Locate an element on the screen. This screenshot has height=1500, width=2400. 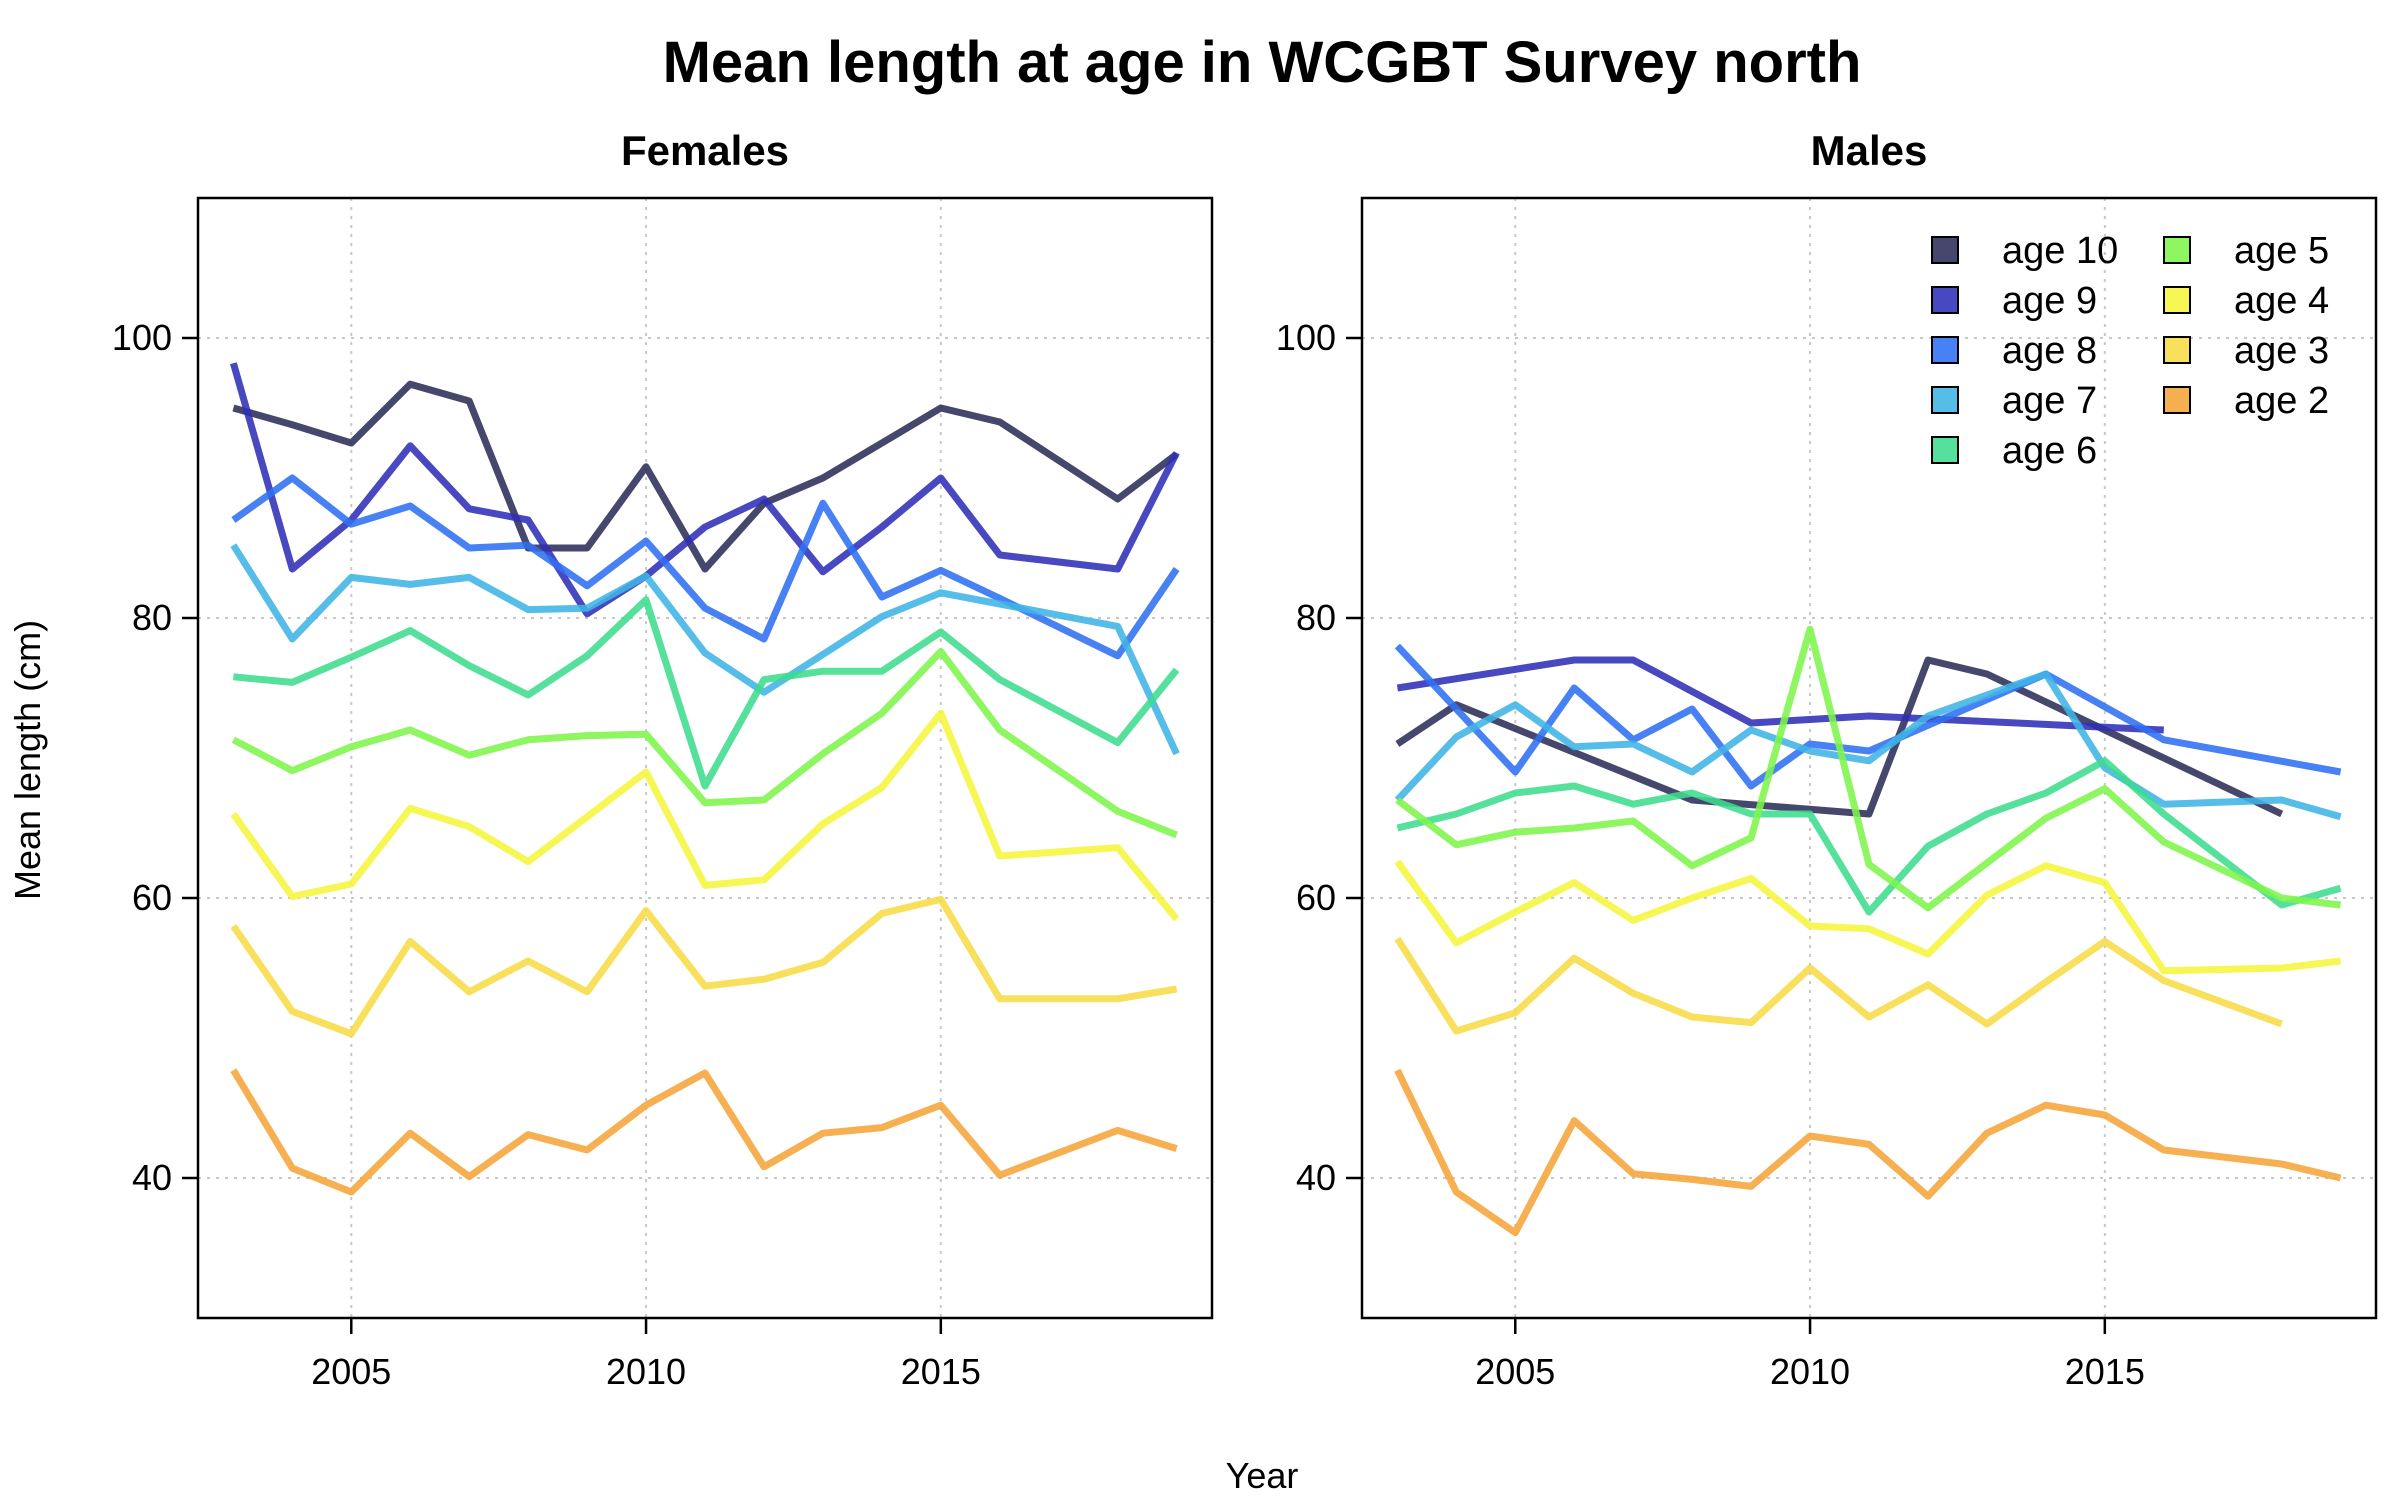
legend-item: age 3 is located at coordinates (2246, 351).